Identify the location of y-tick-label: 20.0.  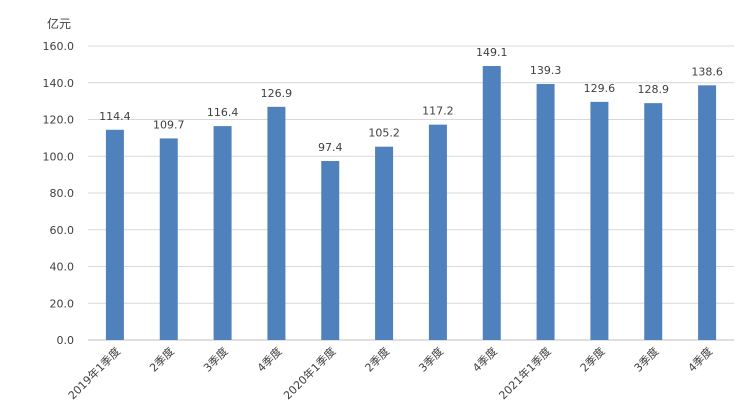
(62, 303).